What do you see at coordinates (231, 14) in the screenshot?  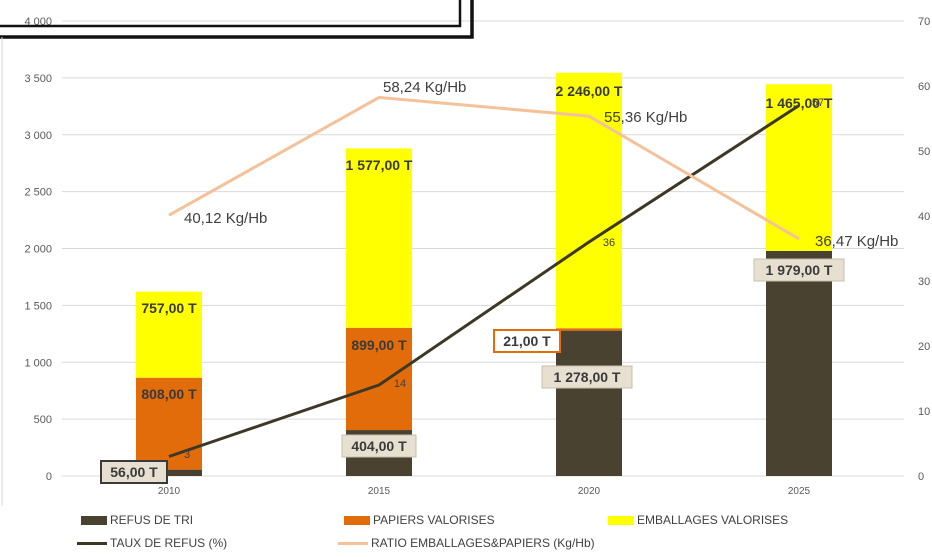 I see `frame-inner-edge` at bounding box center [231, 14].